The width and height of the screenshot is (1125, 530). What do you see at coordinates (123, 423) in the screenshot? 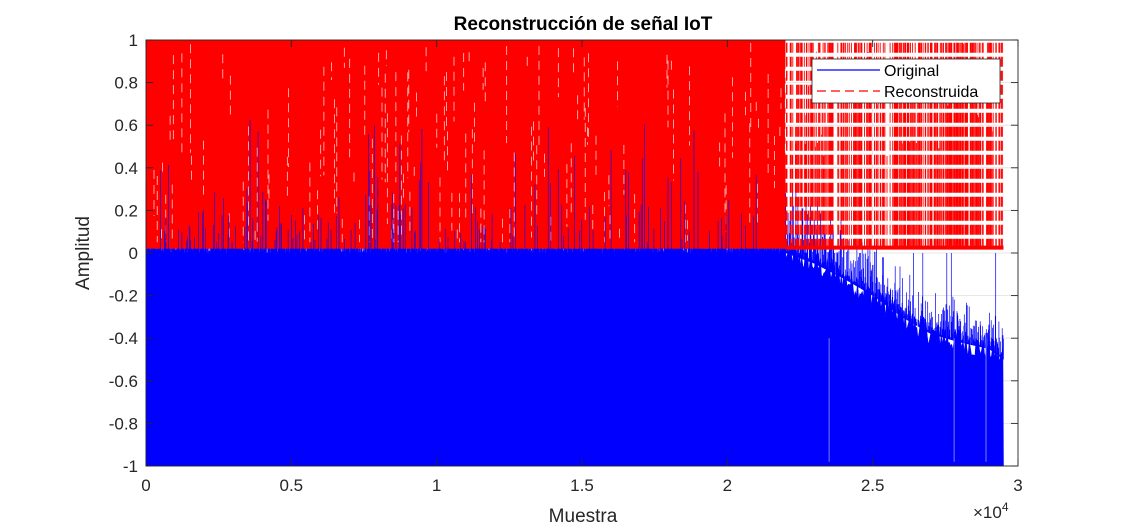
I see `y-tick-label-1: -0.8` at bounding box center [123, 423].